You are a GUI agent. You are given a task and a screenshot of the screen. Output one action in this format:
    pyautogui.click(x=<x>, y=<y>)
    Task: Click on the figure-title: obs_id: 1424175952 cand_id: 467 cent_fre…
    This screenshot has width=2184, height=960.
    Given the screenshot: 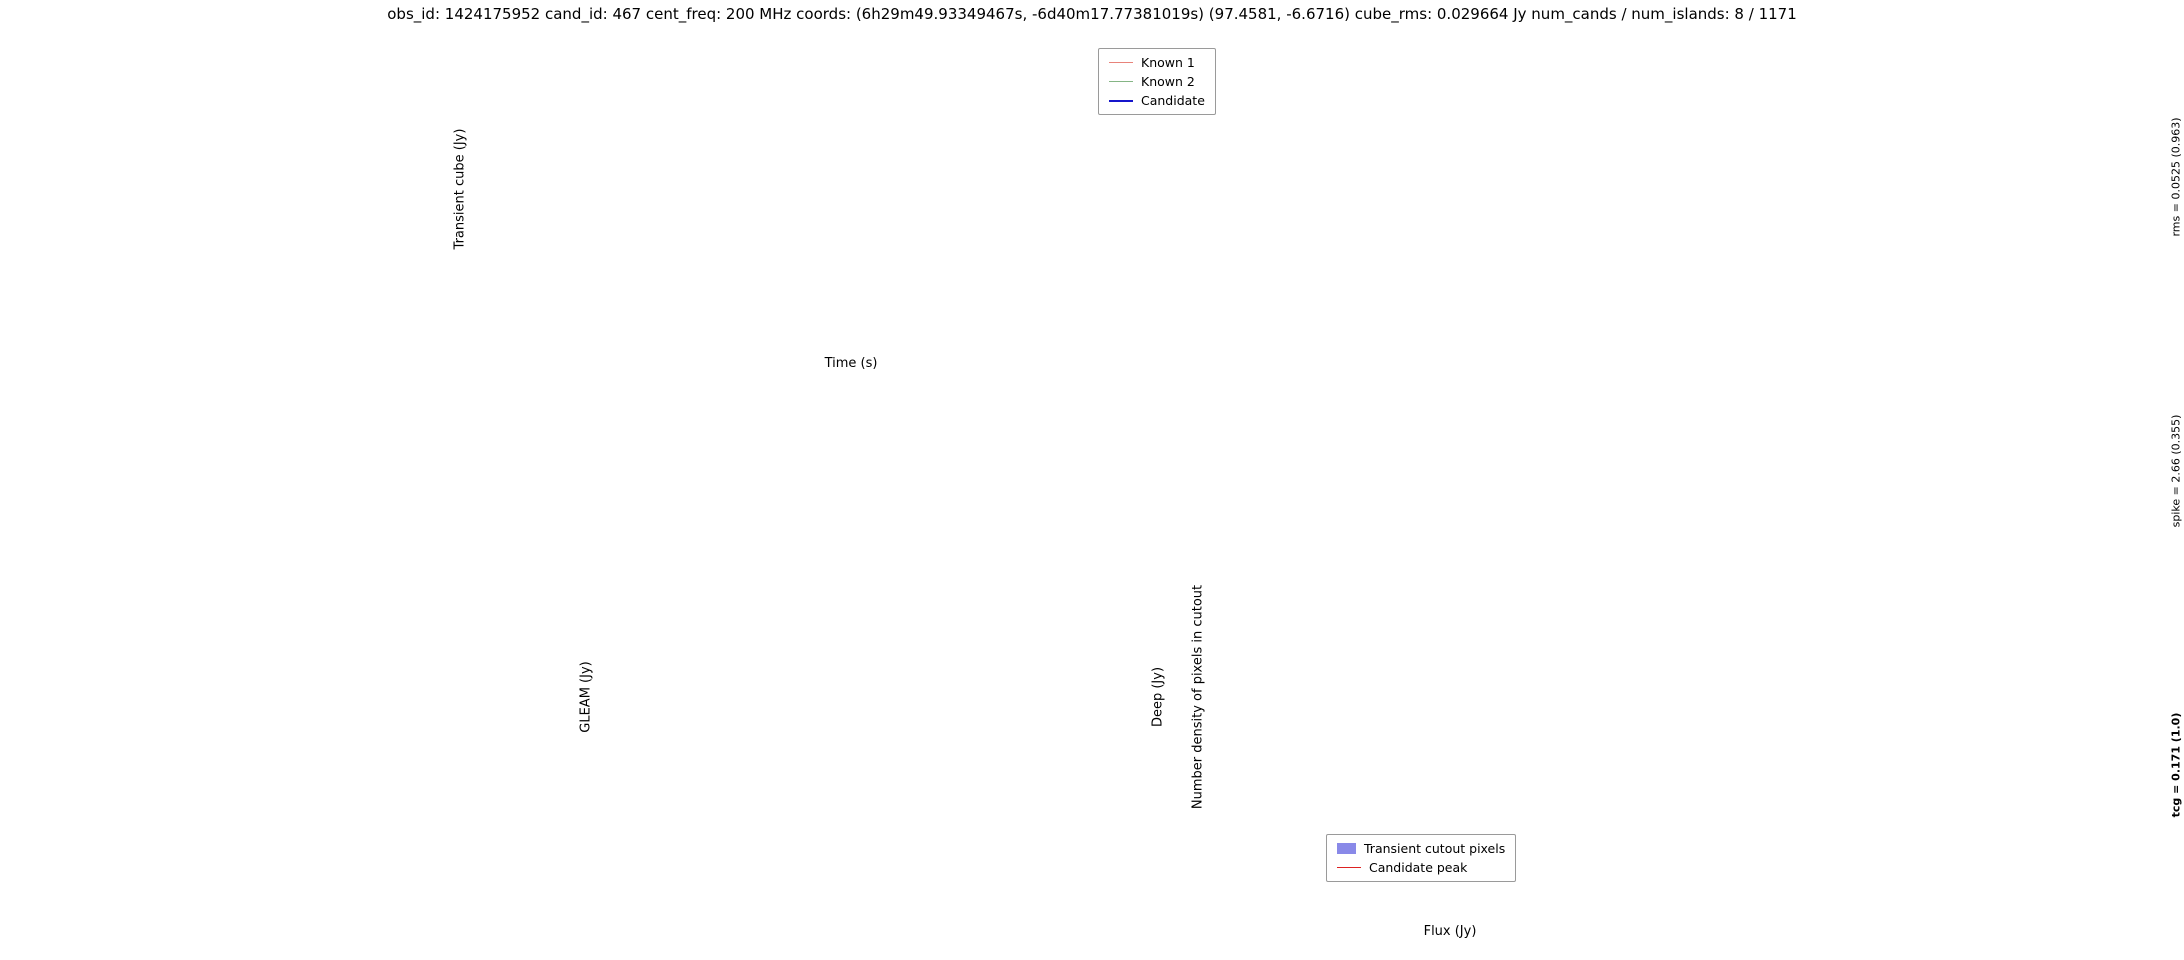 What is the action you would take?
    pyautogui.click(x=1092, y=14)
    